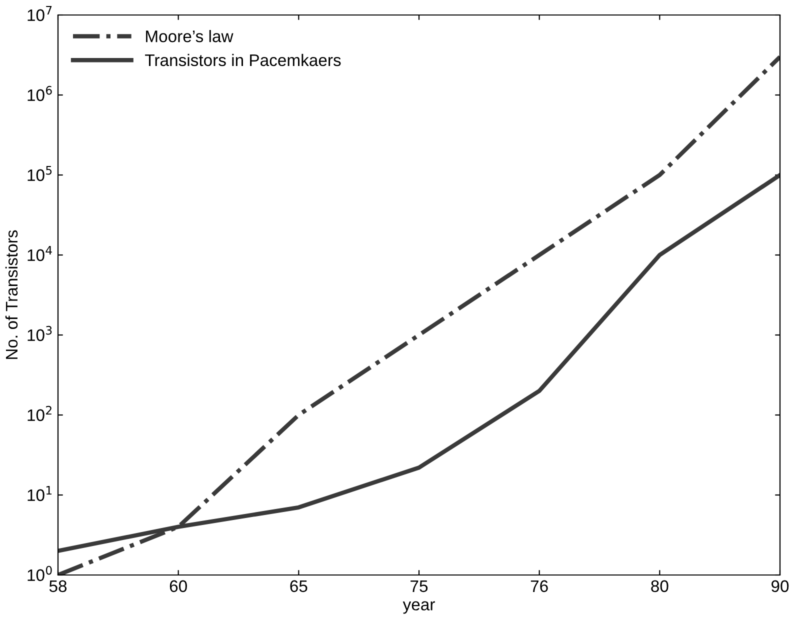 The height and width of the screenshot is (628, 795). I want to click on x-tick-label: 80, so click(659, 586).